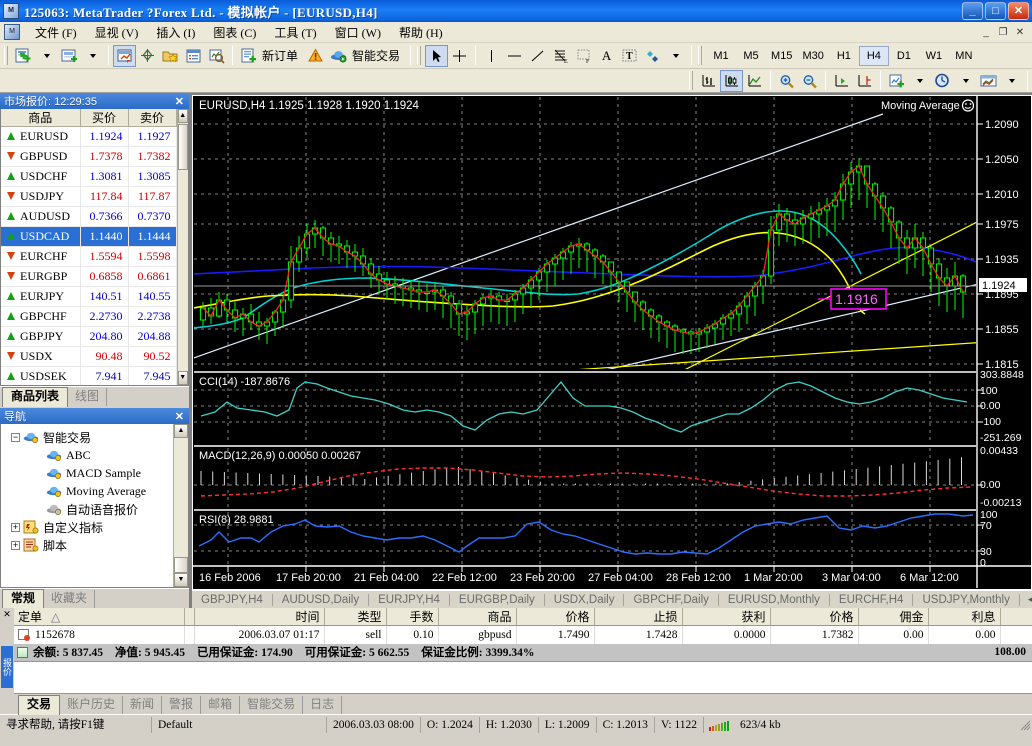 Image resolution: width=1032 pixels, height=746 pixels. I want to click on crosshair-icon, so click(459, 56).